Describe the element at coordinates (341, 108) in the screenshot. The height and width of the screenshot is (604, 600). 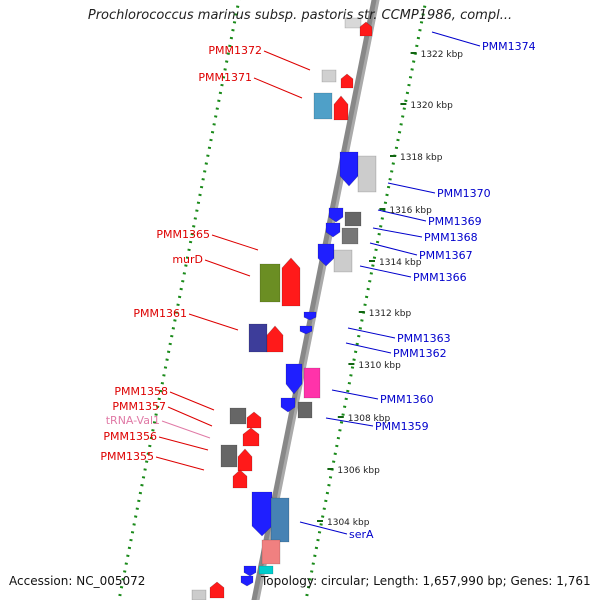
I see `gene-pmm1371-fwd` at that location.